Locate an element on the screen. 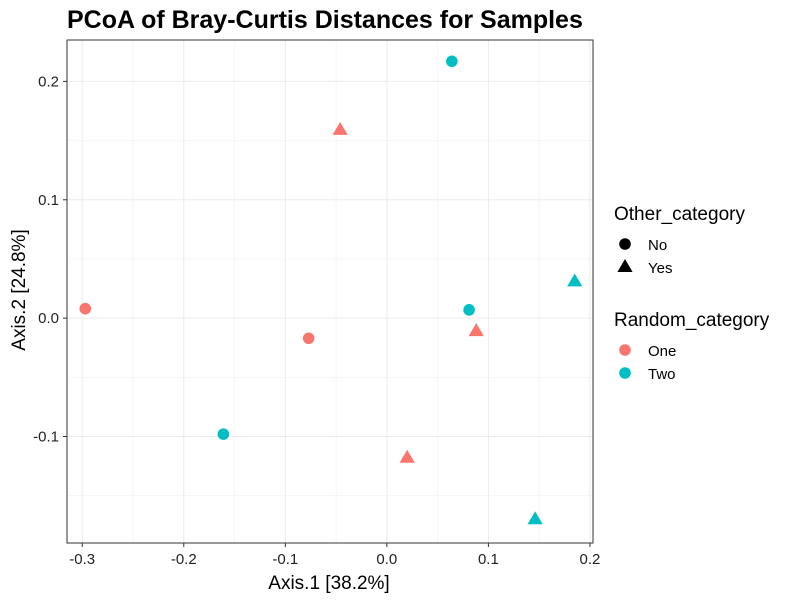  legend: Other_category No Yes Random_category One Two is located at coordinates (692, 293).